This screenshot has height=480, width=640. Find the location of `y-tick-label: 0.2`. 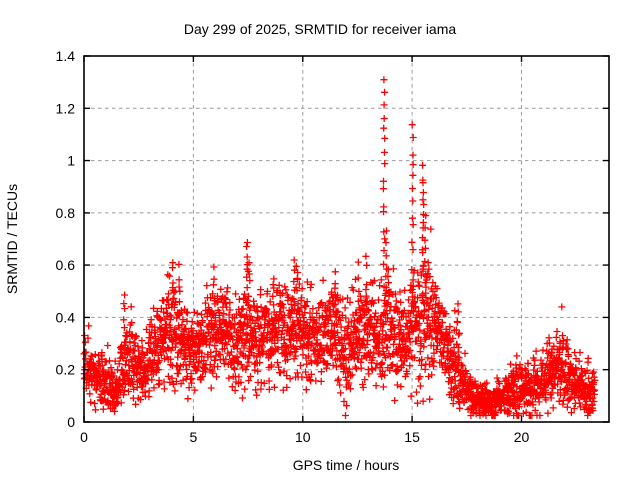

y-tick-label: 0.2 is located at coordinates (66, 370).